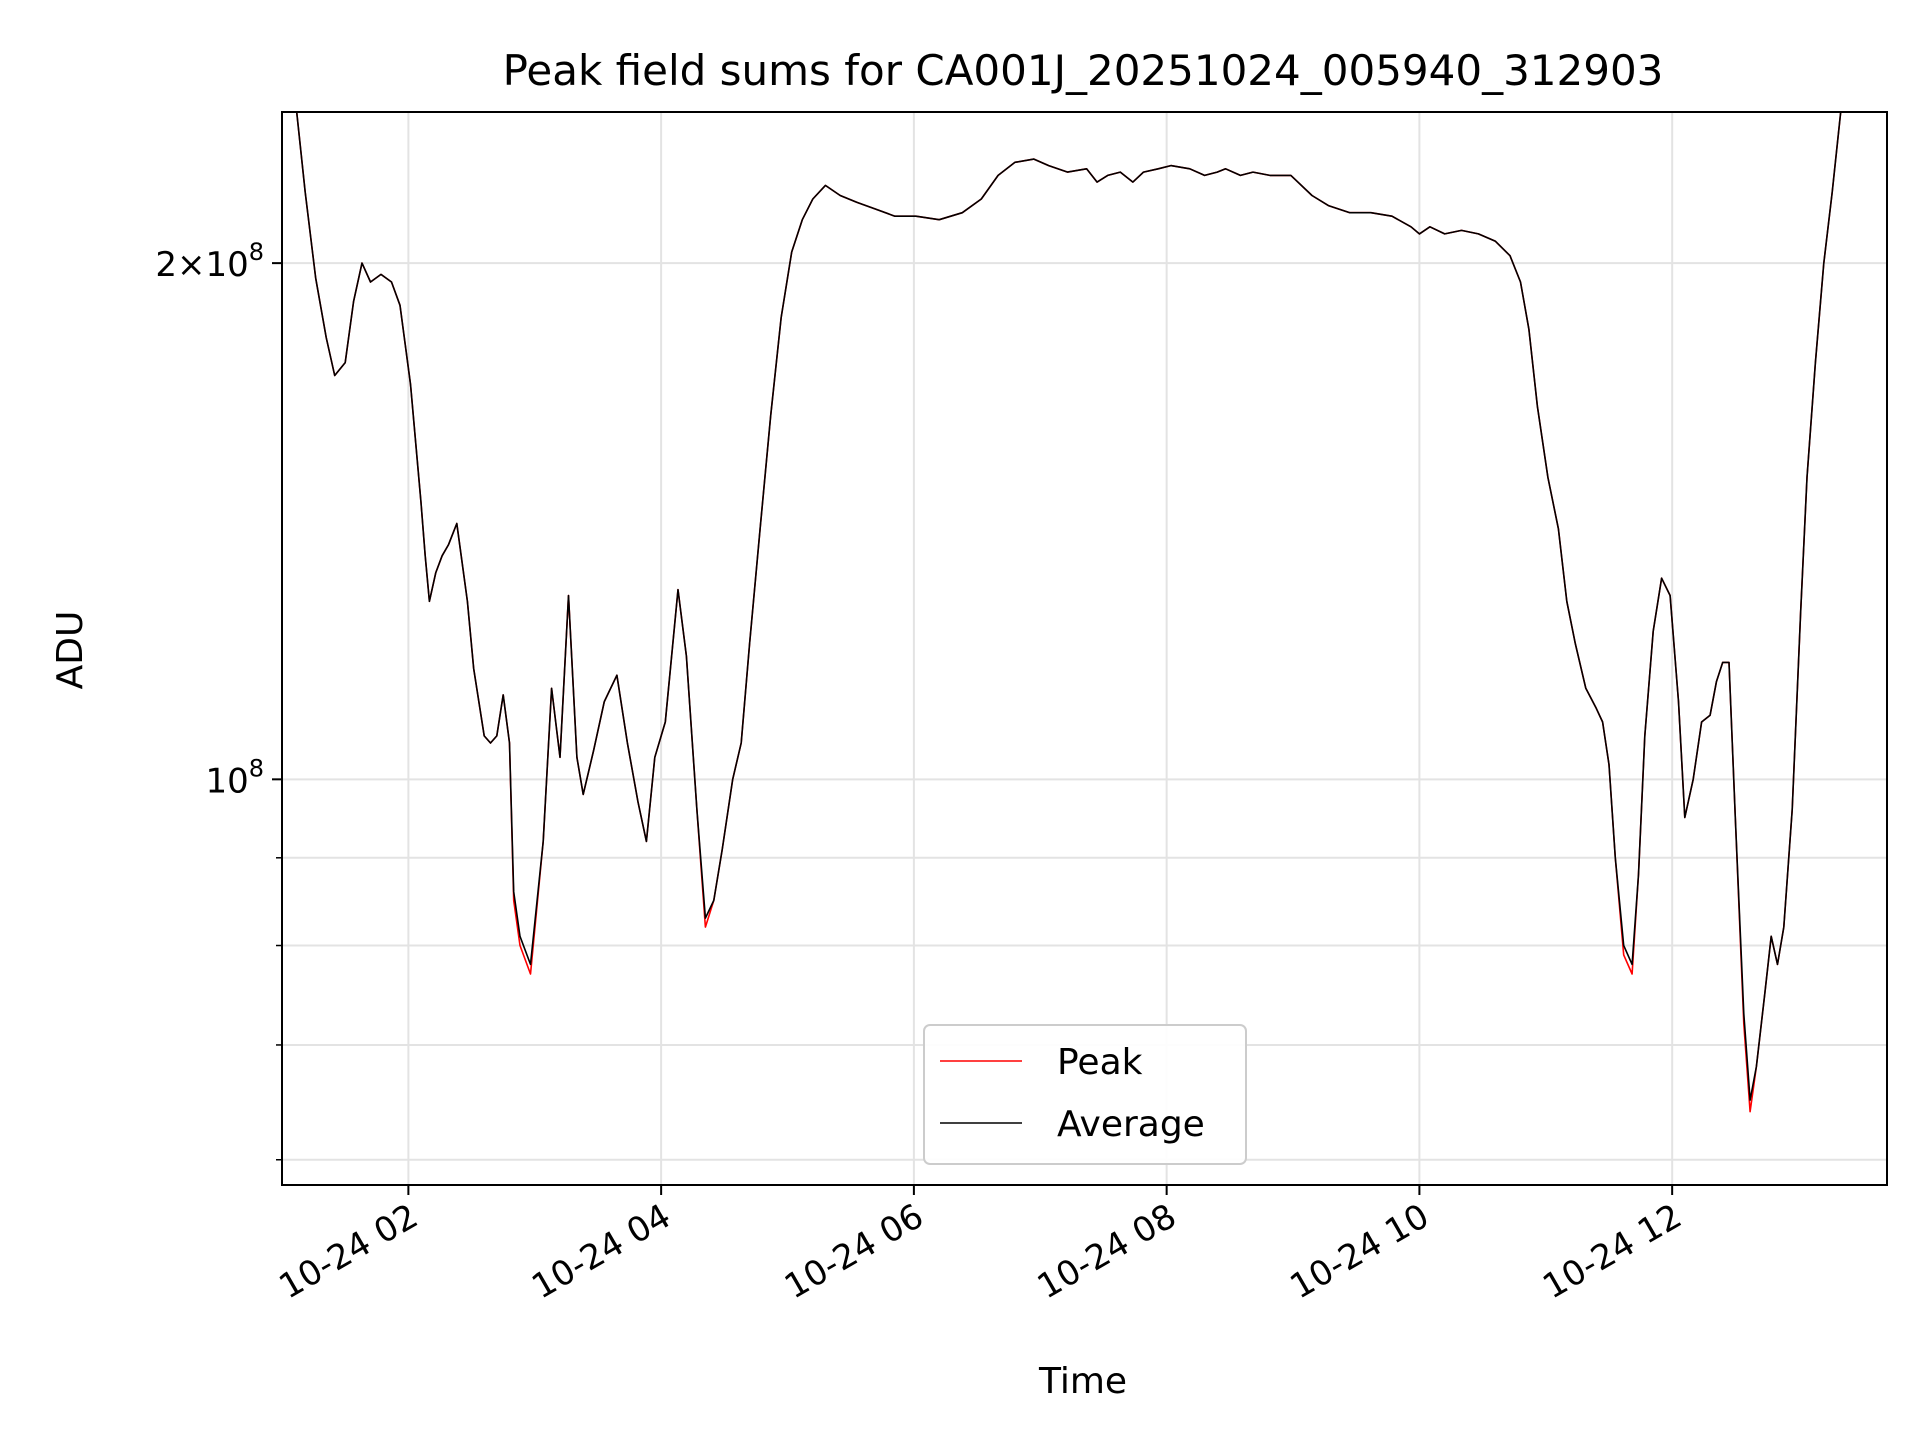 The image size is (1920, 1440). I want to click on legend: Peak Average, so click(1085, 1094).